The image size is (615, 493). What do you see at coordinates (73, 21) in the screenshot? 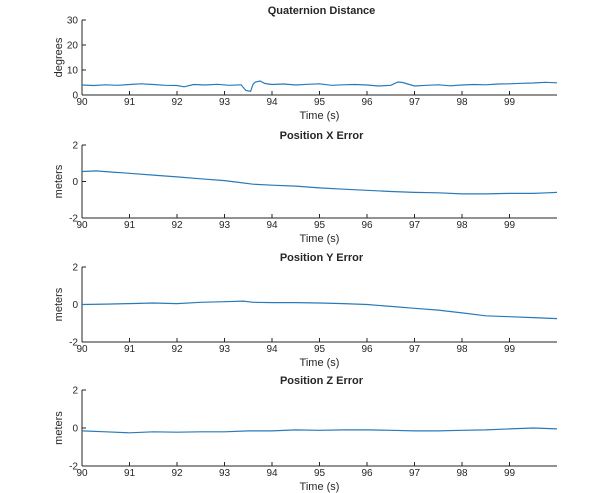
I see `y-tick-label: 30` at bounding box center [73, 21].